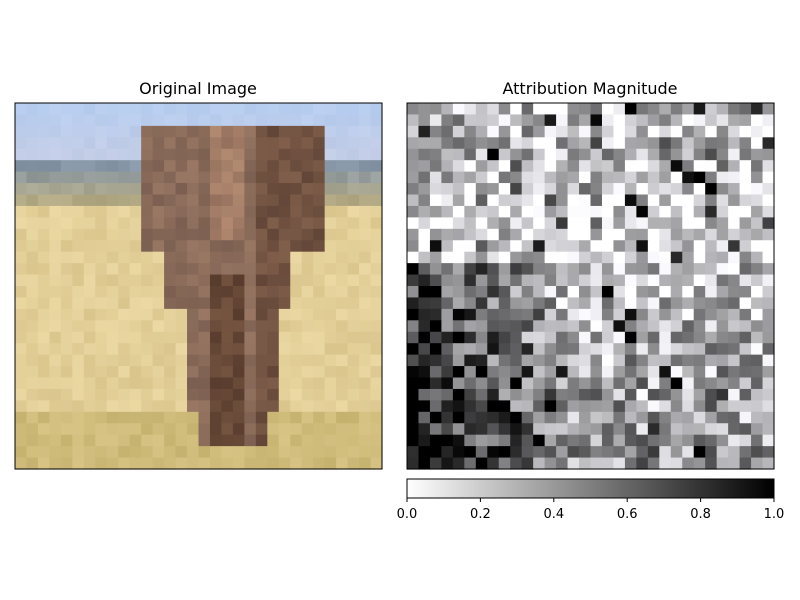  I want to click on colorbar, so click(590, 488).